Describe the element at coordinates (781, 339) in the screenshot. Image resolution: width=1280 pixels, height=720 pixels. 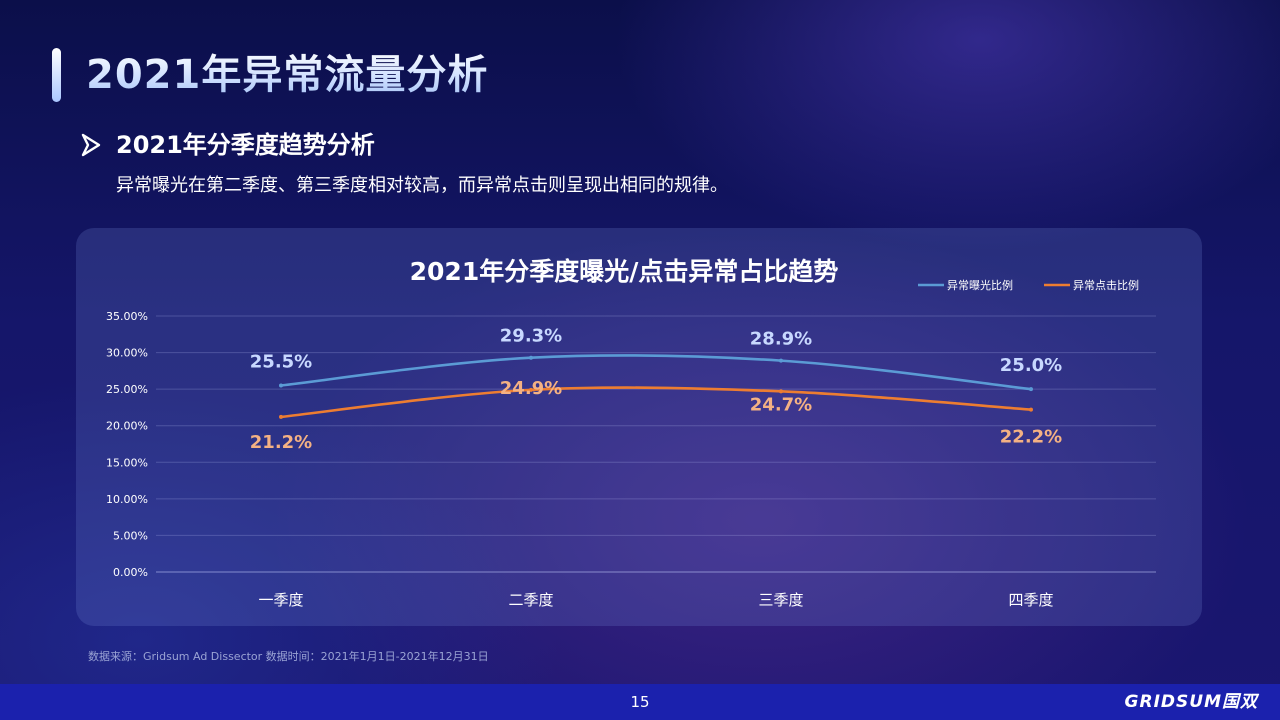
I see `data-label: 28.9%` at that location.